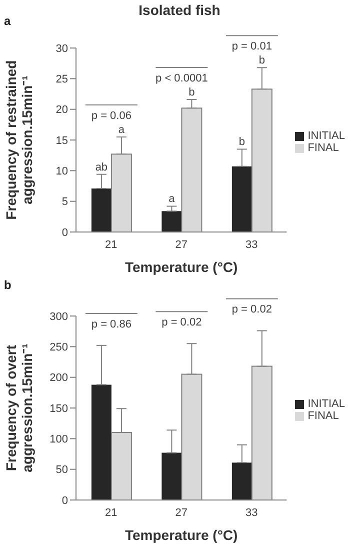  What do you see at coordinates (59, 440) in the screenshot?
I see `y-tick-label: 100` at bounding box center [59, 440].